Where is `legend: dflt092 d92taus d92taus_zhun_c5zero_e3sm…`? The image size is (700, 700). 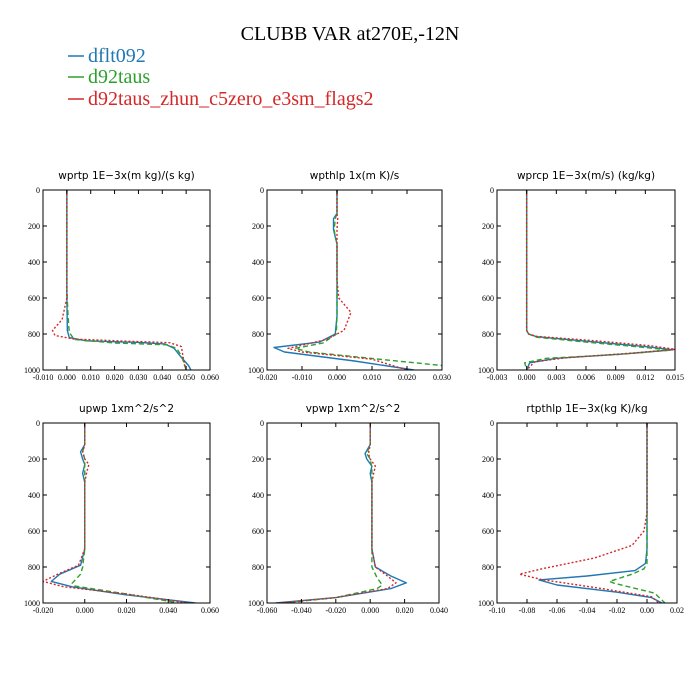 legend: dflt092 d92taus d92taus_zhun_c5zero_e3sm… is located at coordinates (220, 77).